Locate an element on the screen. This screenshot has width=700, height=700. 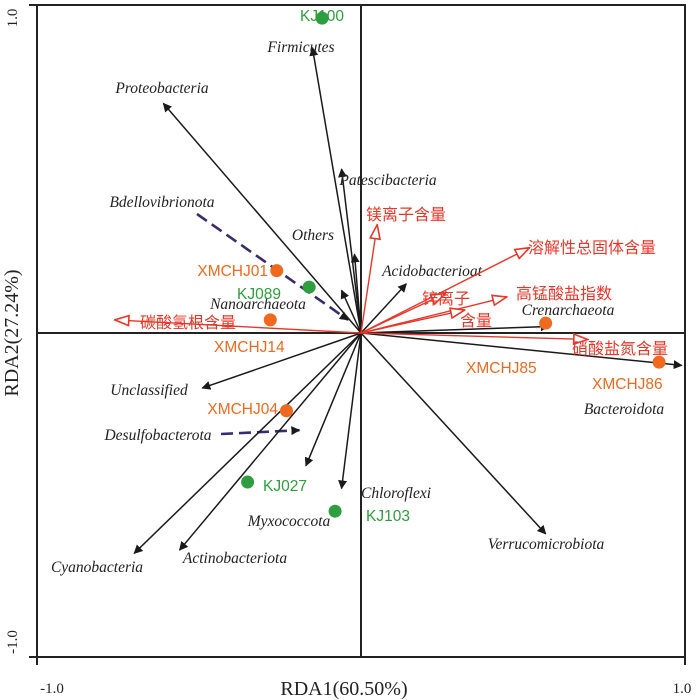
taxon-label-unclassified: Unclassified is located at coordinates (149, 390).